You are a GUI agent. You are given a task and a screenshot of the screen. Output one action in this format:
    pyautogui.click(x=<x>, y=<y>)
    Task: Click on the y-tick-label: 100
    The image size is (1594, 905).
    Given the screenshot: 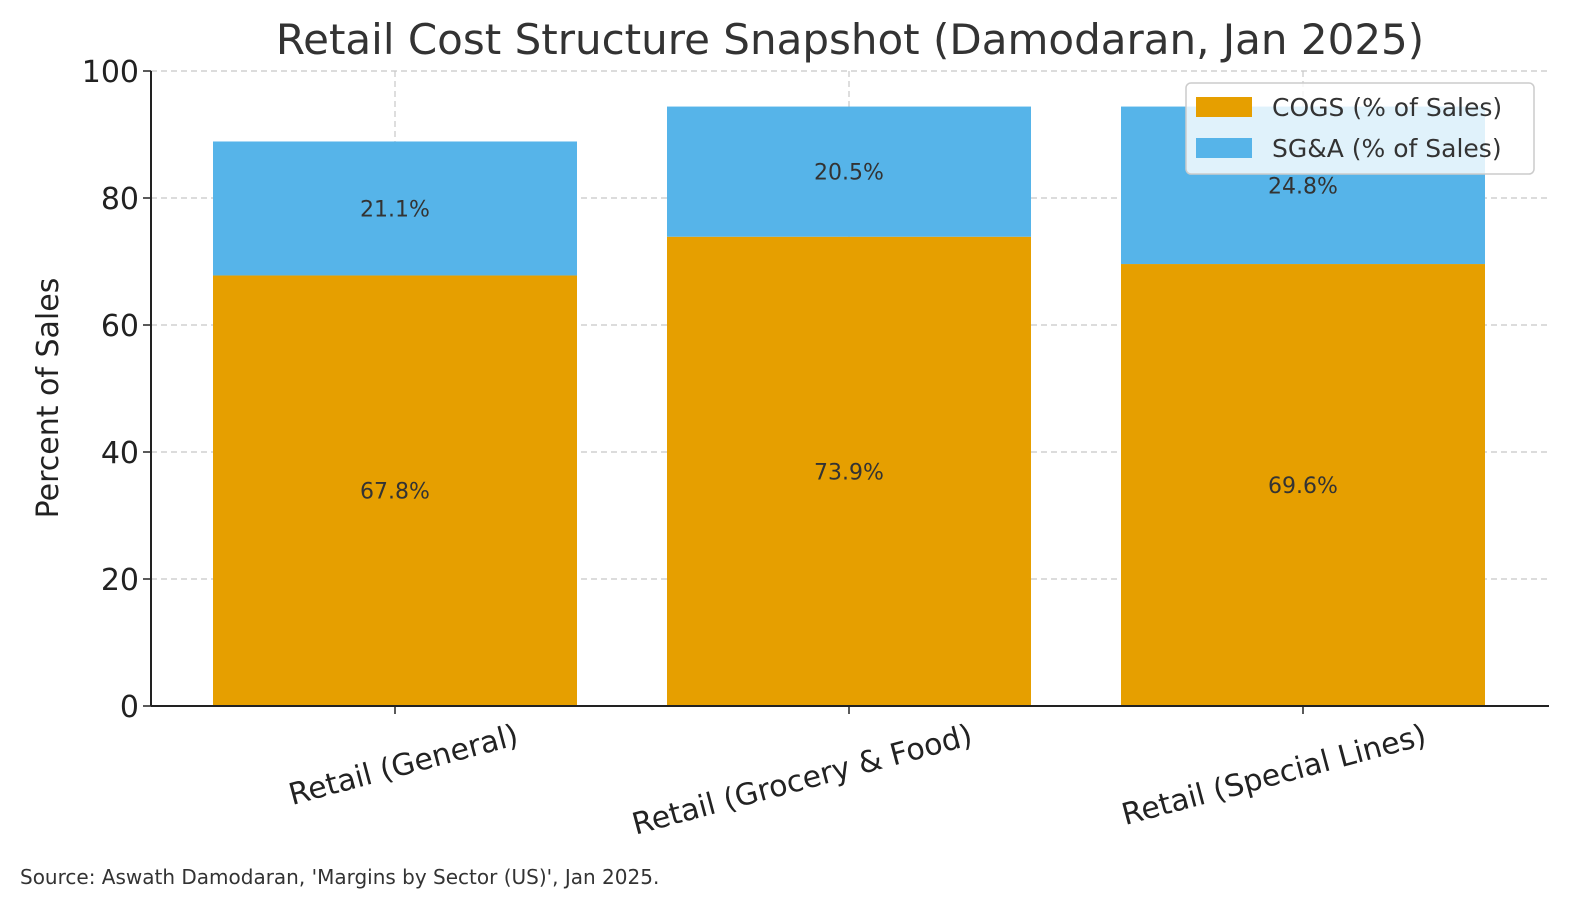 What is the action you would take?
    pyautogui.click(x=110, y=72)
    